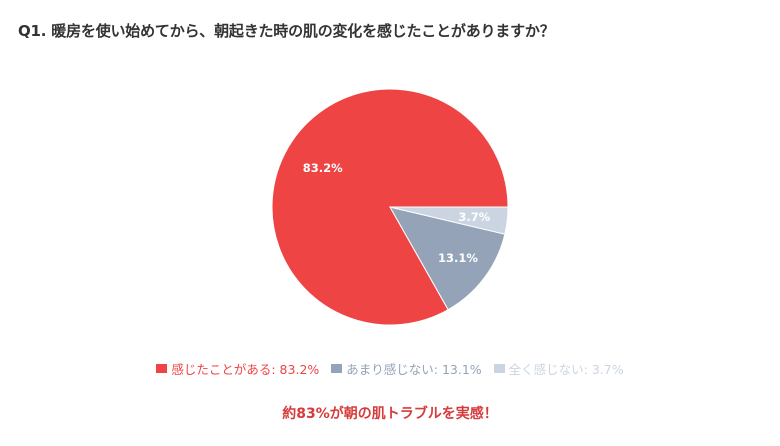 This screenshot has width=780, height=446. Describe the element at coordinates (245, 369) in the screenshot. I see `legend-label: 感じたことがある: 83.2%` at that location.